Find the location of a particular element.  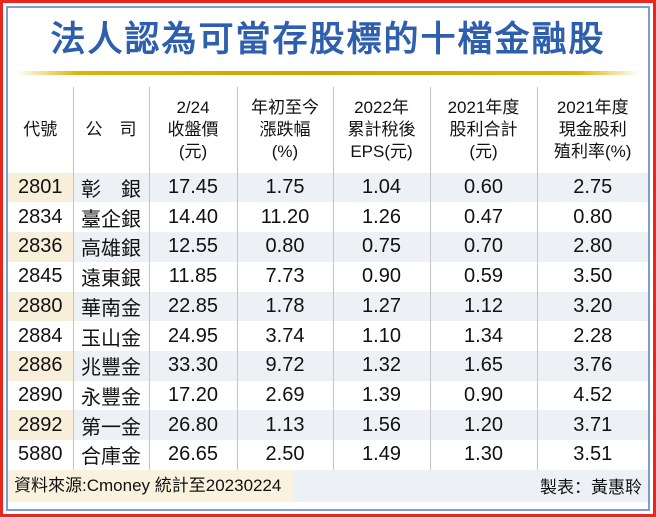

table-row: 2836 高雄銀 12.55 0.80 0.75 0.70 2.80 is located at coordinates (328, 247).